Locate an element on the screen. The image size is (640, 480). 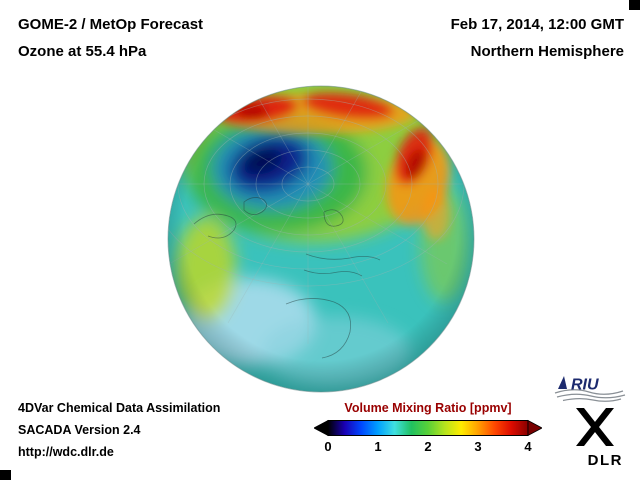
dlr-wordmark: DLR is located at coordinates (605, 460).